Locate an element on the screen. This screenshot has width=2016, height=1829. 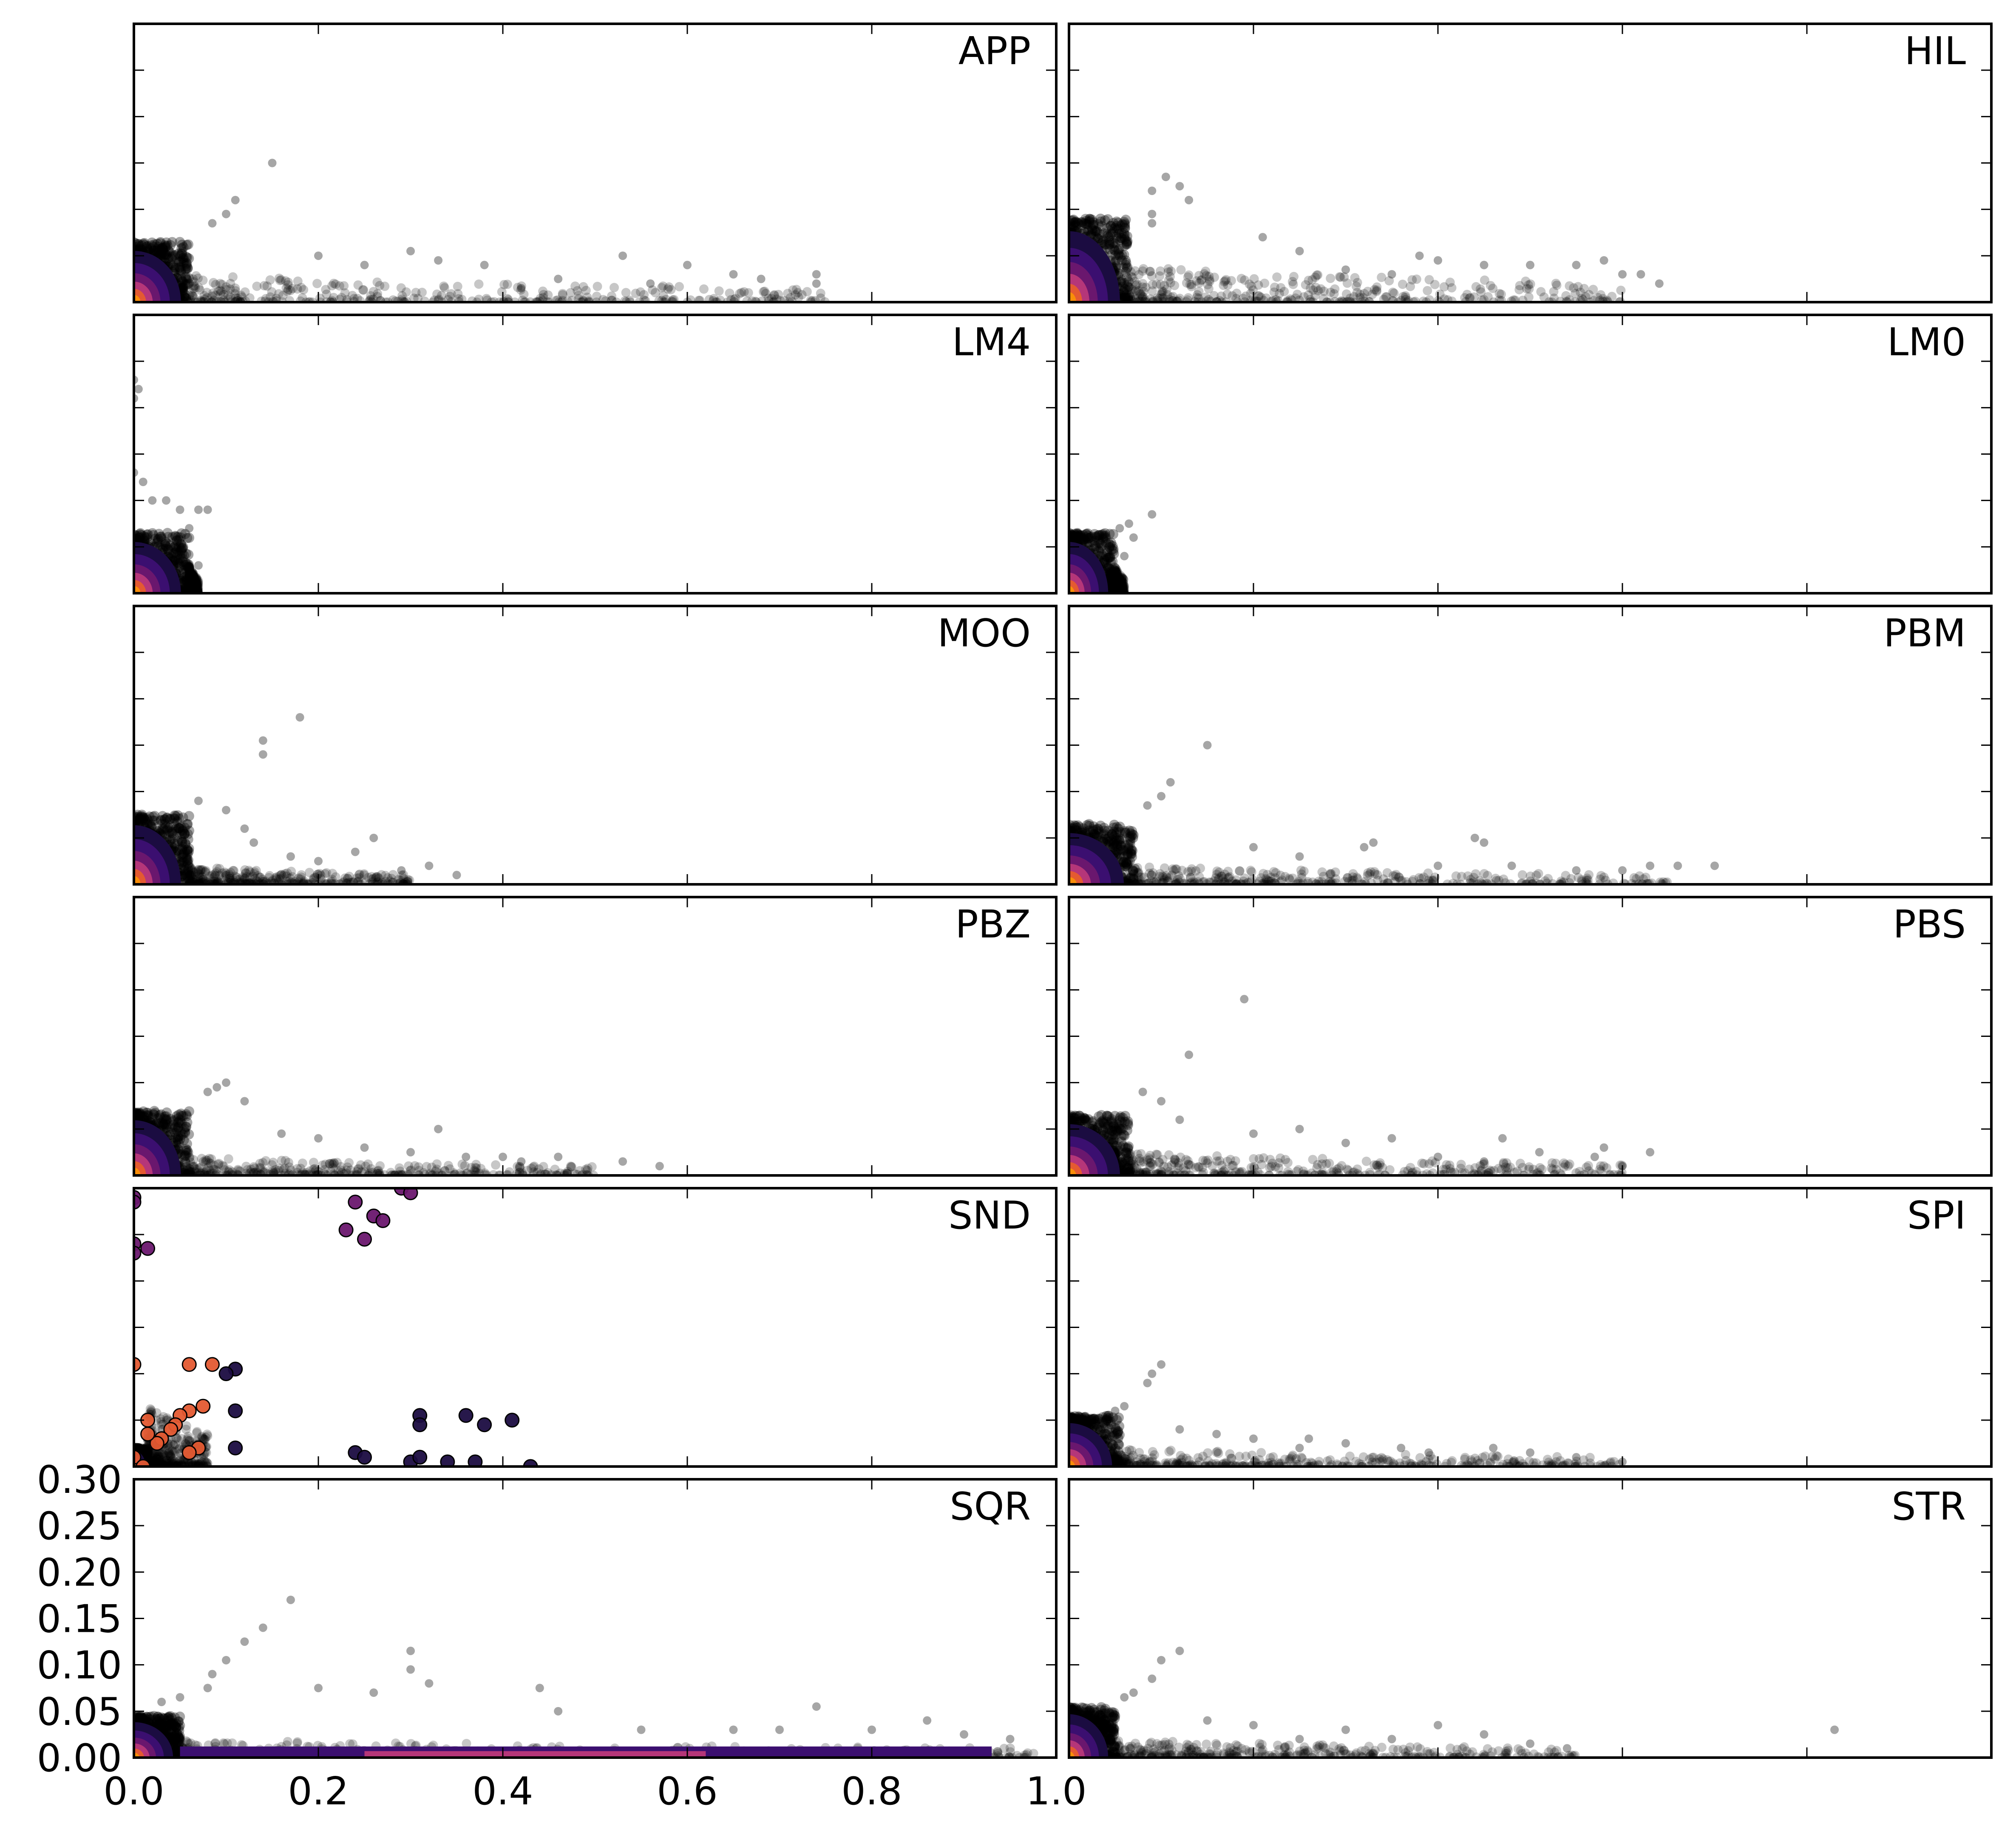
panel-label: LM0 is located at coordinates (1927, 342).